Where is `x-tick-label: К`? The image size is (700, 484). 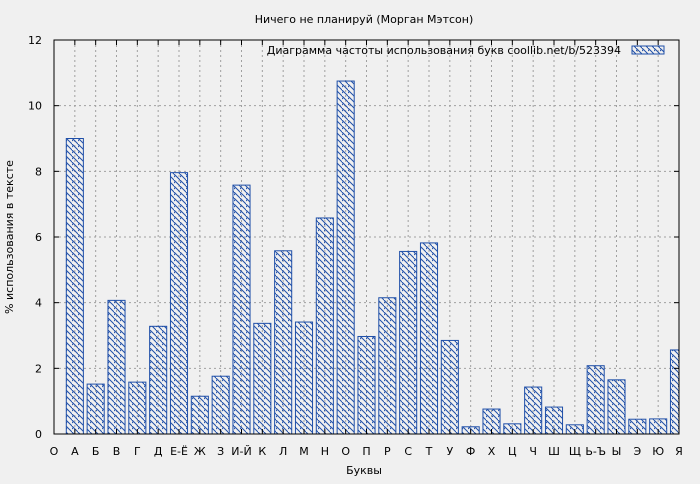 x-tick-label: К is located at coordinates (262, 451).